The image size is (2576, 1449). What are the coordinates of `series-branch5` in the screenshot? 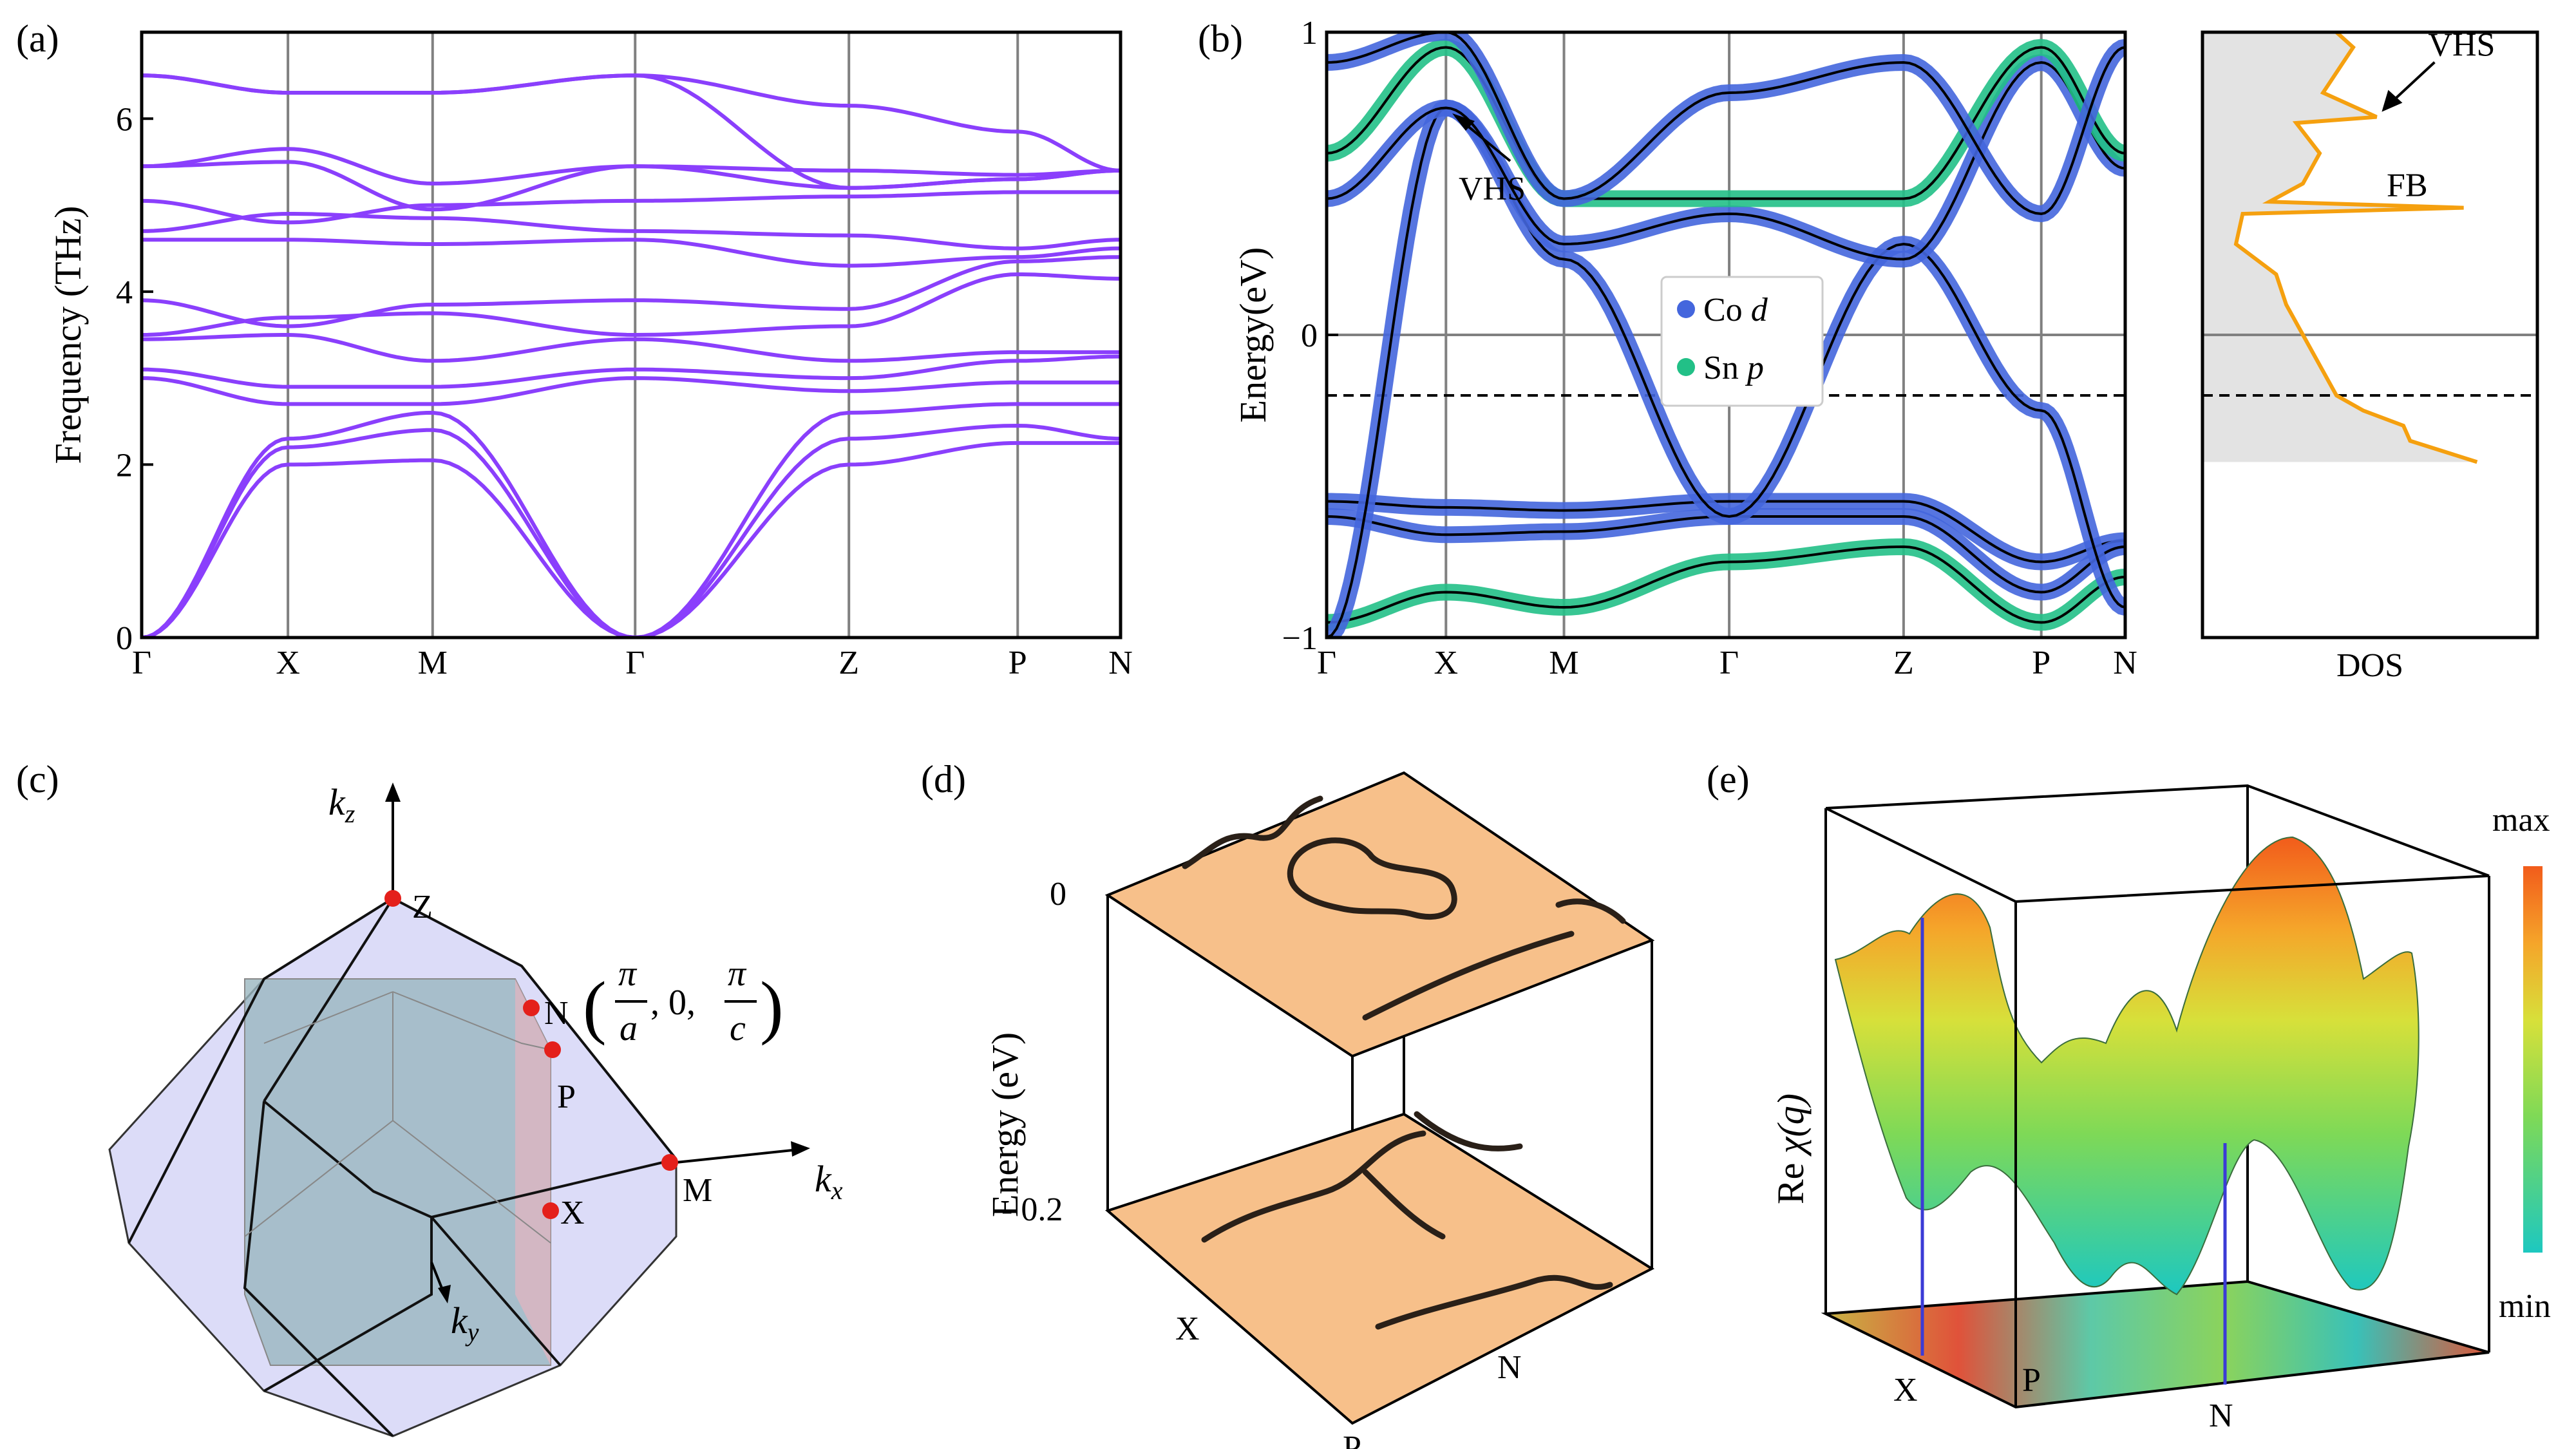 It's located at (631, 371).